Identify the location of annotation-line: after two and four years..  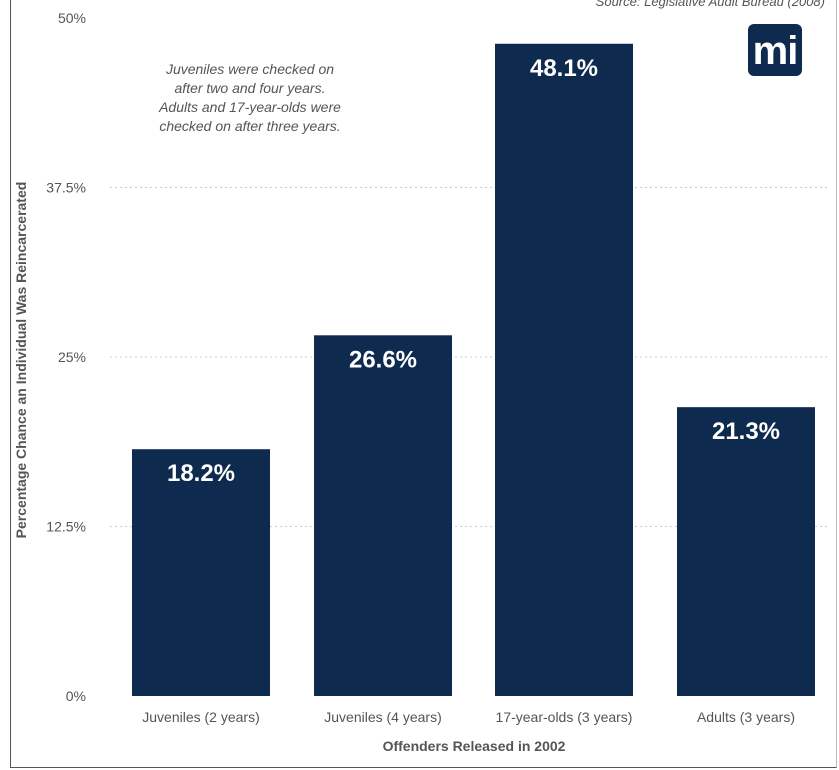
(250, 88).